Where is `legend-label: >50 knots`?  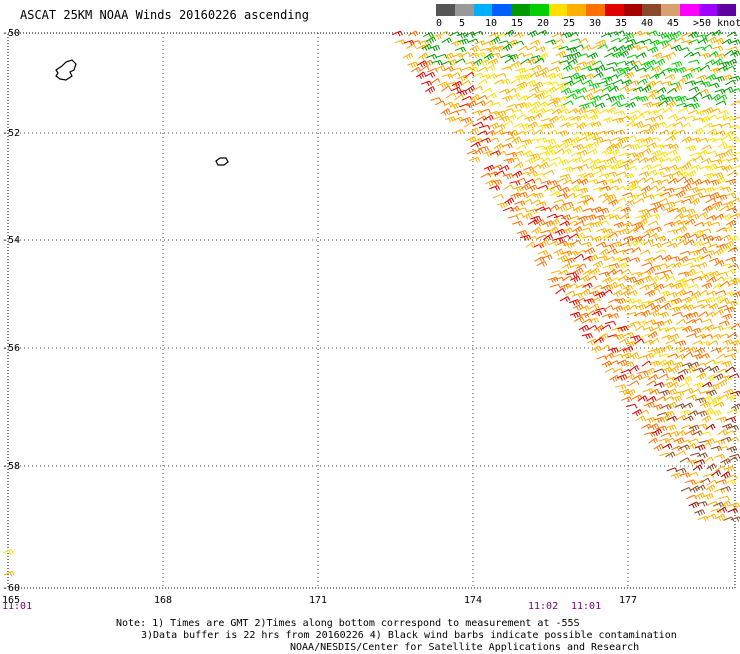
legend-label: >50 knots is located at coordinates (716, 23).